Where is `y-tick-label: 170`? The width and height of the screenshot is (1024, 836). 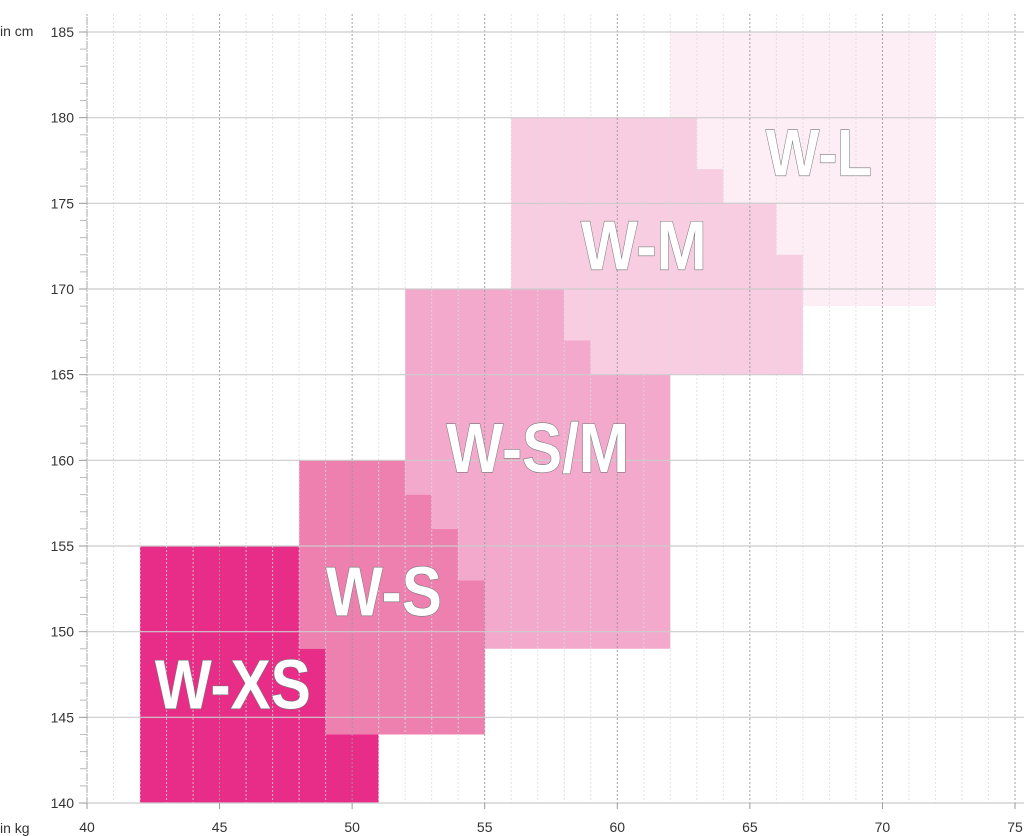 y-tick-label: 170 is located at coordinates (63, 289).